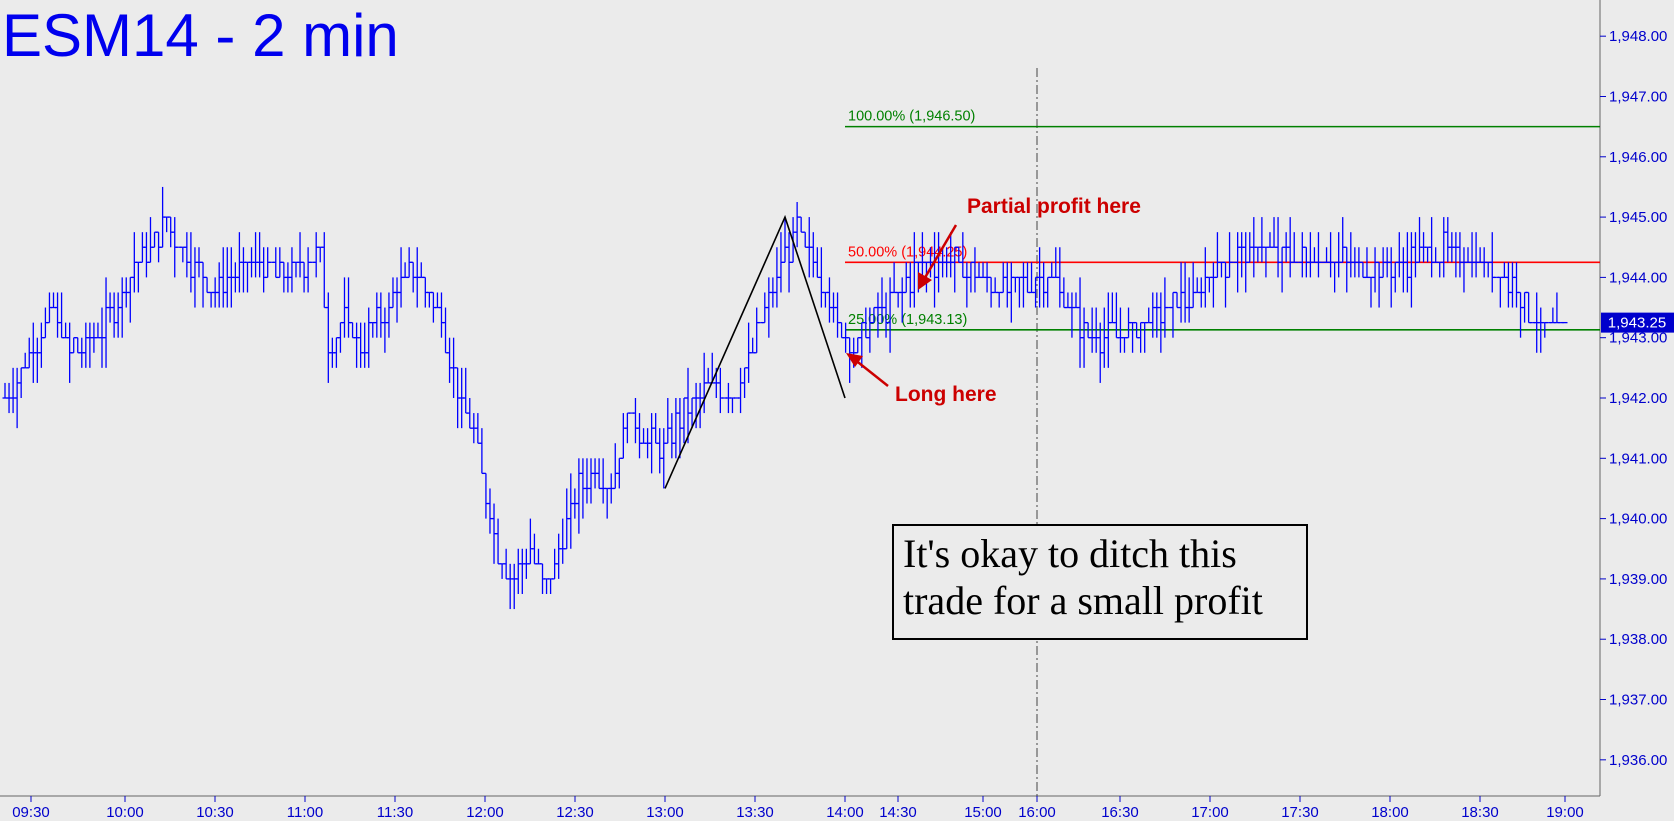 This screenshot has width=1674, height=821. I want to click on x-tick-label: 14:00, so click(845, 812).